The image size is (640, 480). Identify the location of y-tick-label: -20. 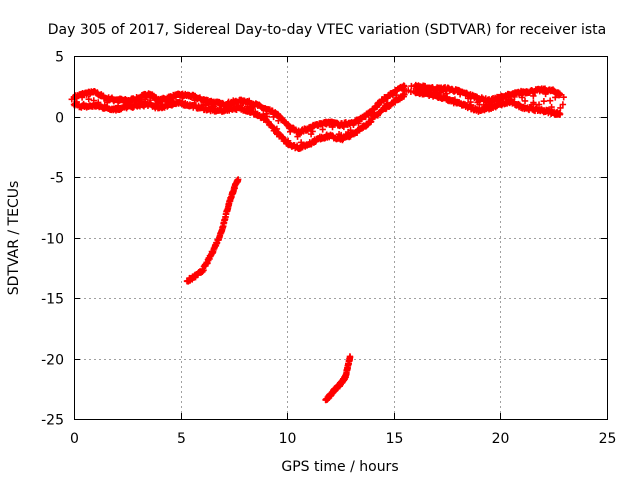
(52, 361).